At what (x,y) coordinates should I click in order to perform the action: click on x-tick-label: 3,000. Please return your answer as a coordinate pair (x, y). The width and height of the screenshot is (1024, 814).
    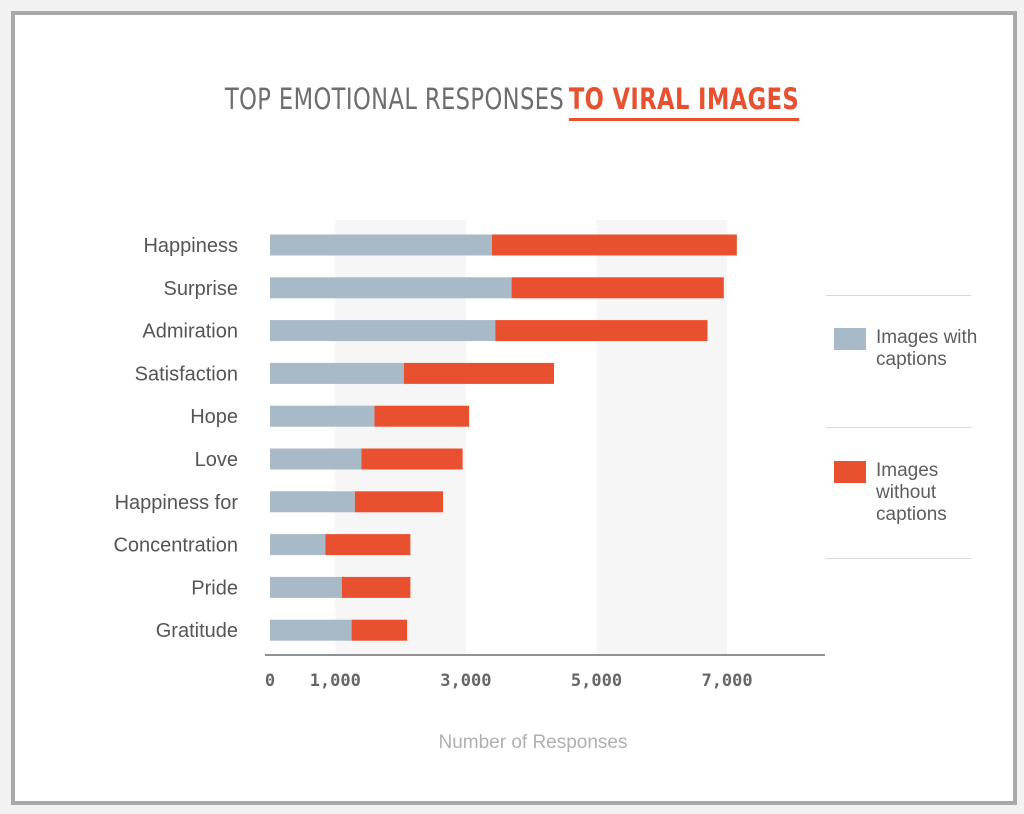
    Looking at the image, I should click on (465, 681).